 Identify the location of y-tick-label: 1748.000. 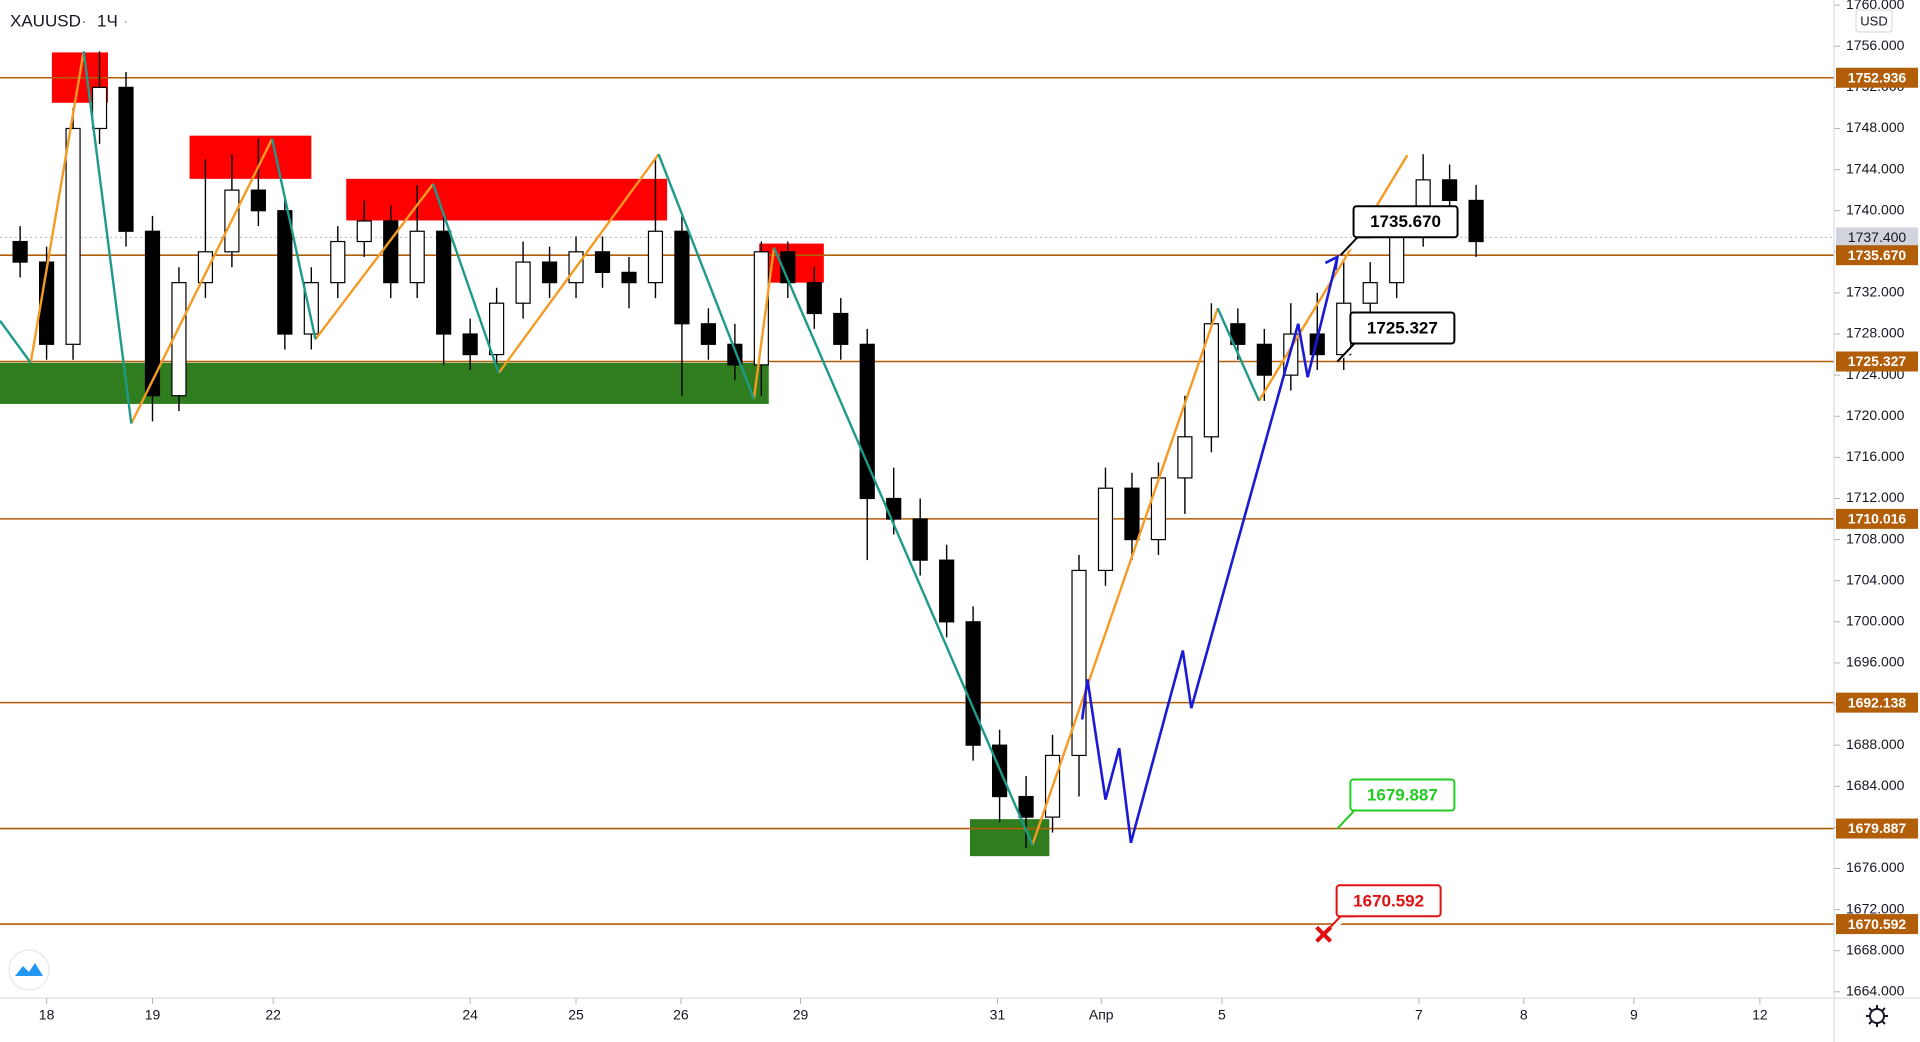
(1875, 127).